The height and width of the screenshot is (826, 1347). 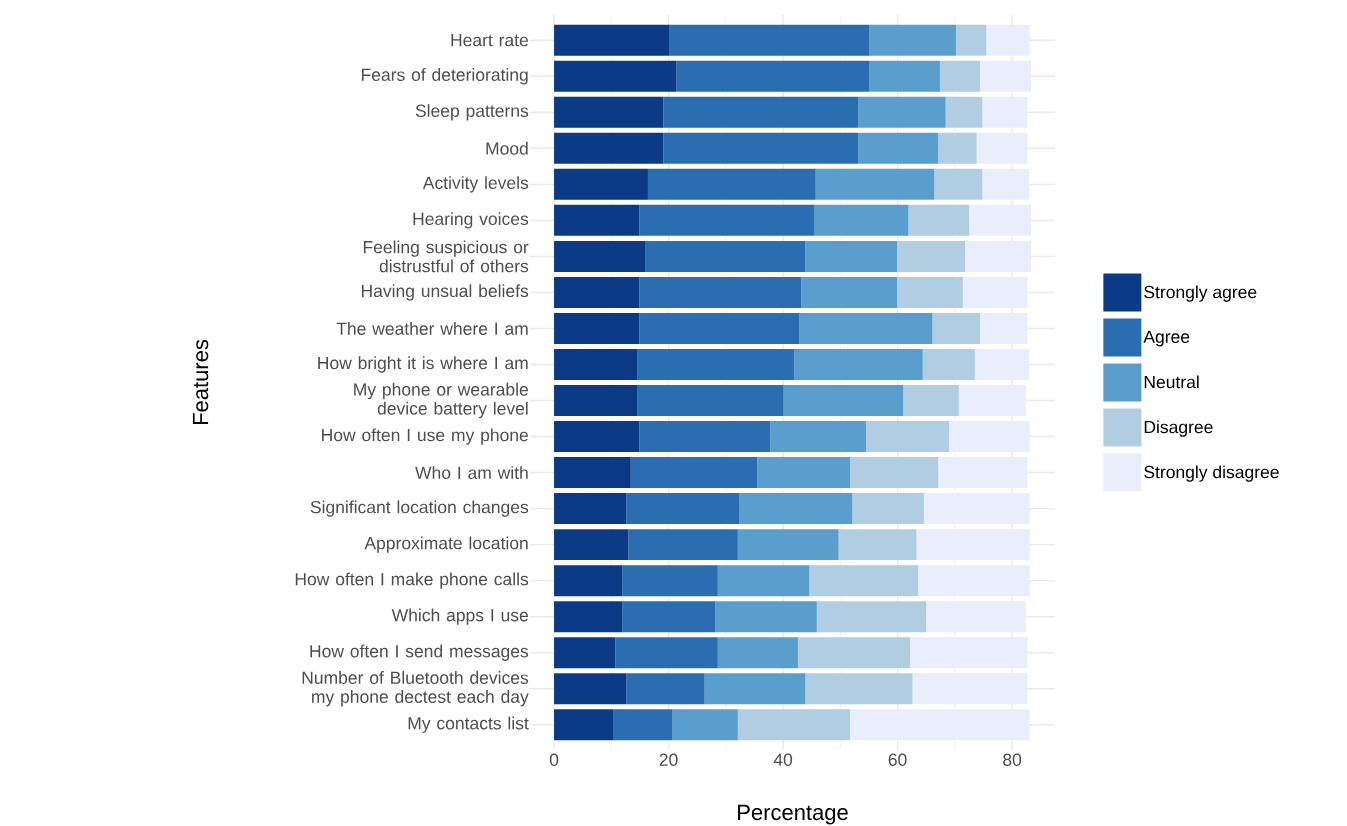 What do you see at coordinates (1200, 293) in the screenshot?
I see `legend-label: Strongly agree` at bounding box center [1200, 293].